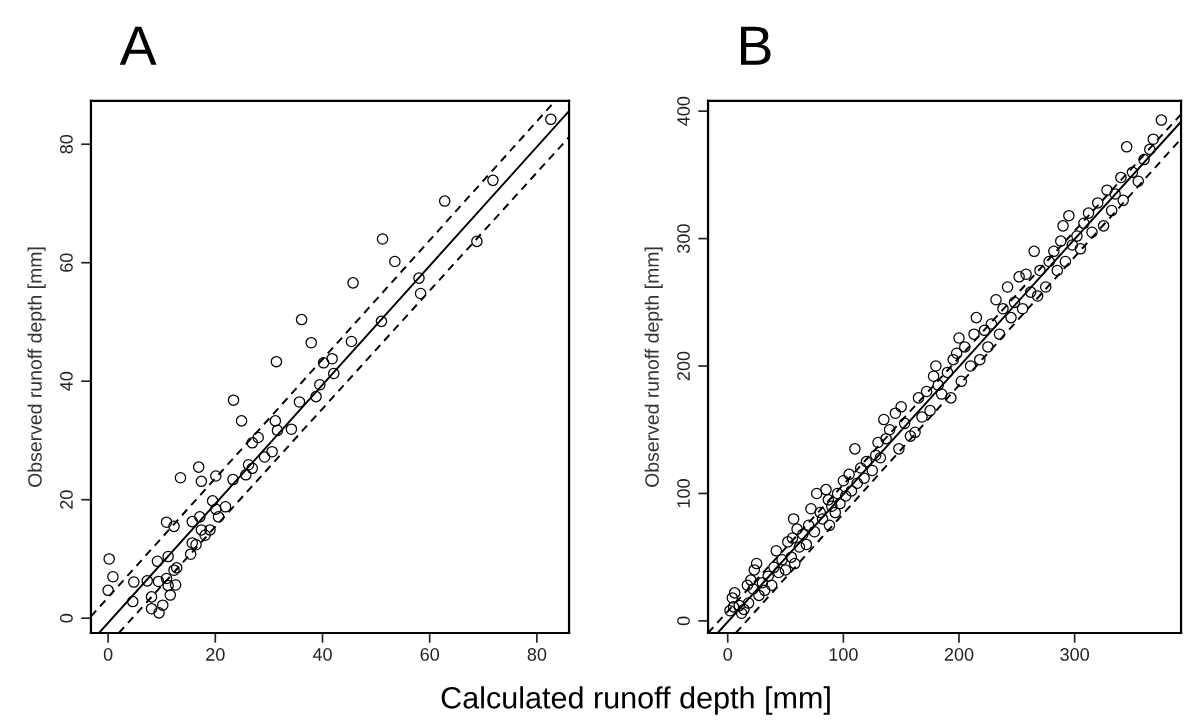 The image size is (1189, 728). What do you see at coordinates (138, 45) in the screenshot?
I see `chart-title: A` at bounding box center [138, 45].